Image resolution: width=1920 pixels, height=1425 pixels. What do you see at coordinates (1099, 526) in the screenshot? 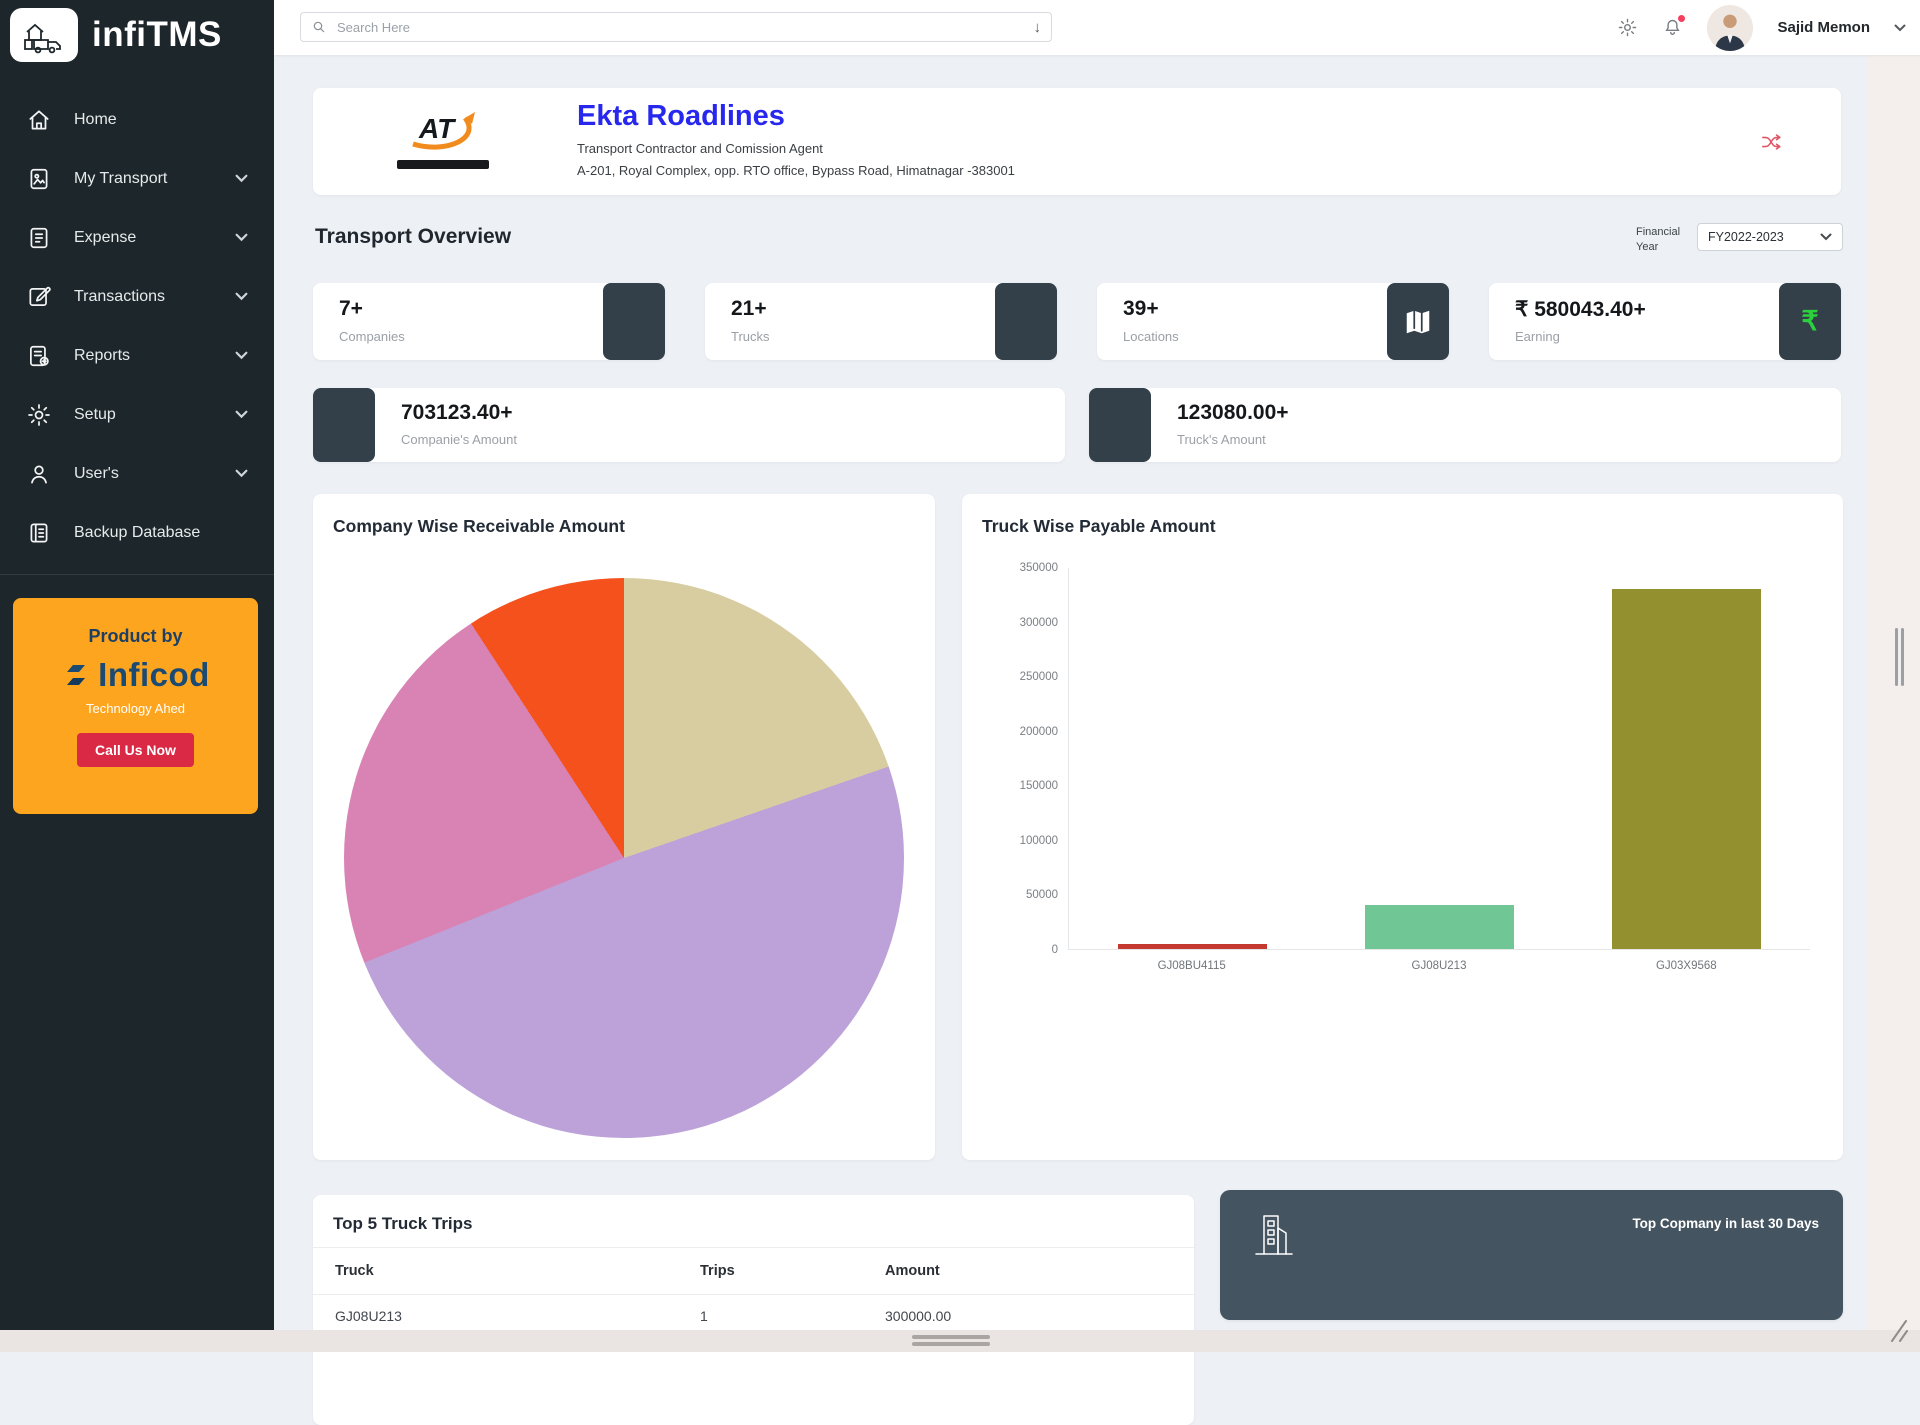
I see `bar-chart-title: Truck Wise Payable Amount` at bounding box center [1099, 526].